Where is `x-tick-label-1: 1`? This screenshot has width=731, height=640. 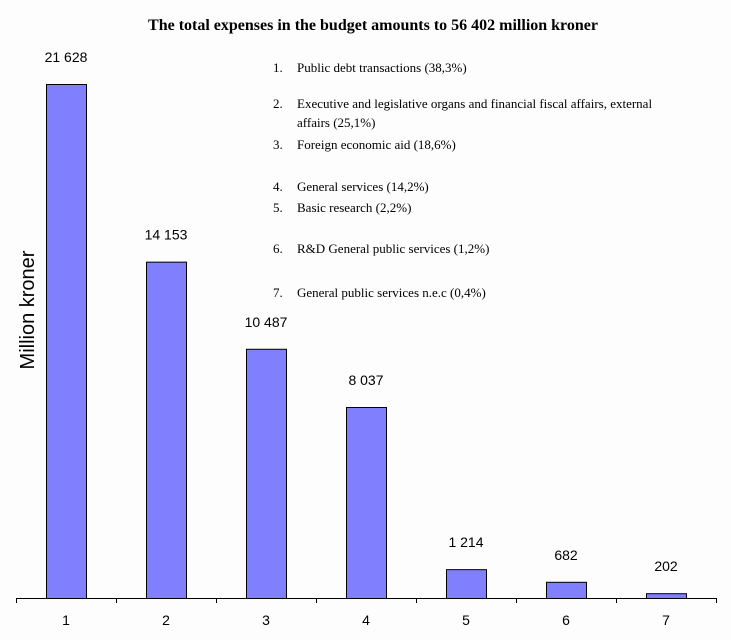
x-tick-label-1: 1 is located at coordinates (66, 620).